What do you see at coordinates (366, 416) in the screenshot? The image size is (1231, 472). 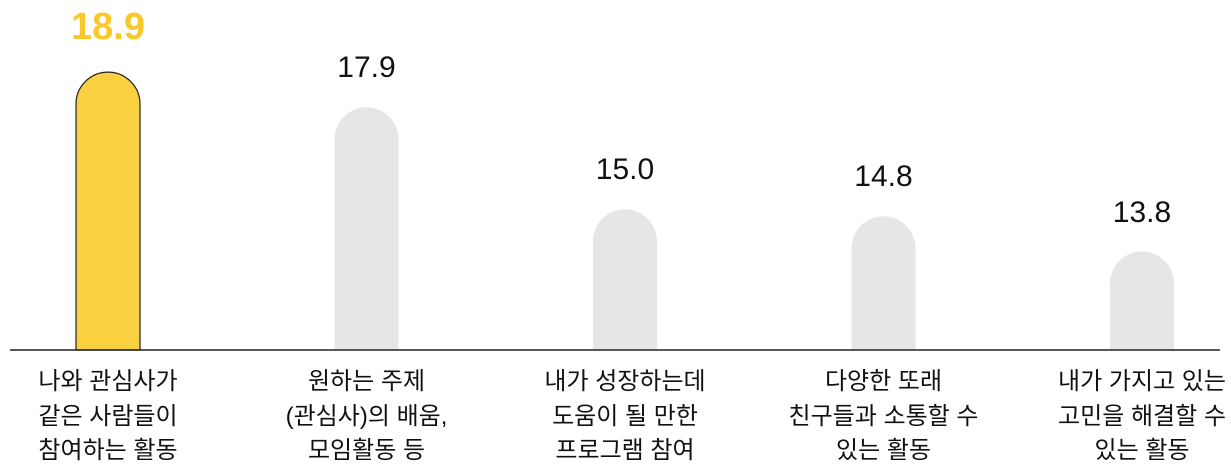 I see `x-tick-label: 원하는 주제 (관심사)의 배움, 모임활동 등` at bounding box center [366, 416].